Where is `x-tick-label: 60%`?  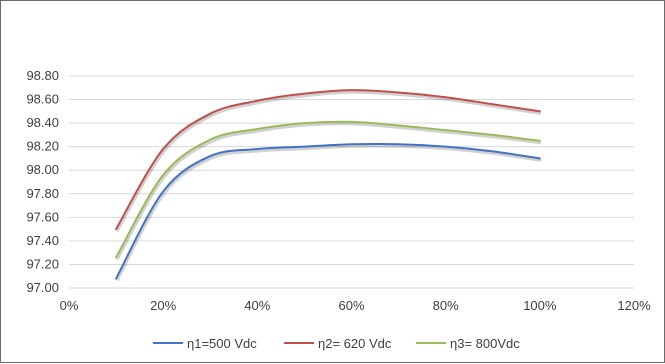 x-tick-label: 60% is located at coordinates (351, 305).